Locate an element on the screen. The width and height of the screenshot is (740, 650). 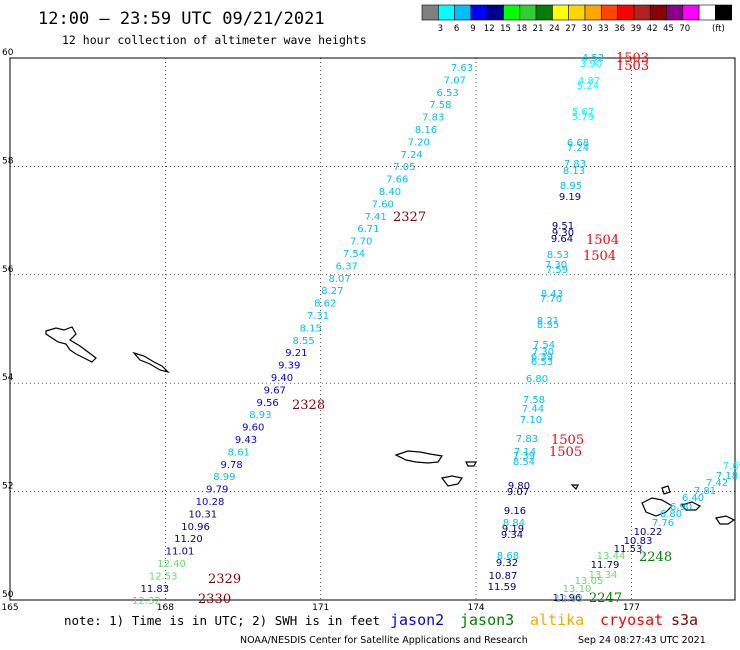
swh-value: 7.41 is located at coordinates (375, 217).